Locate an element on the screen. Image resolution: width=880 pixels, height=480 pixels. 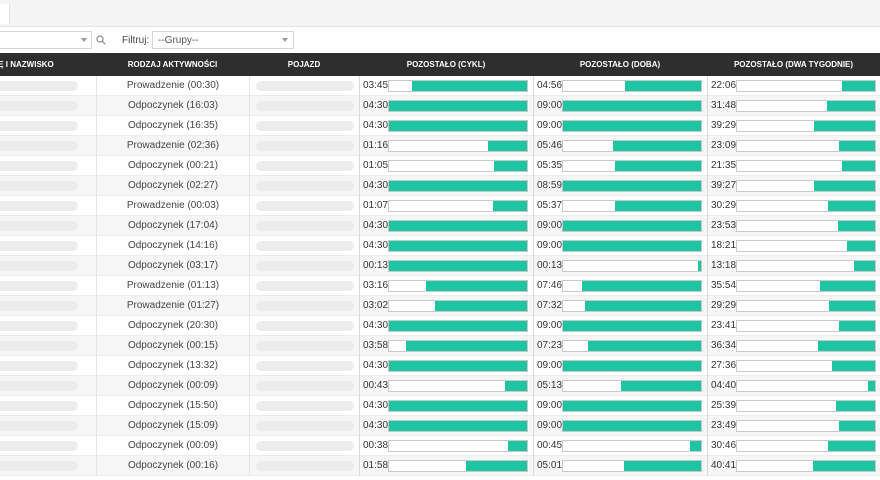
remaining-two-weeks-cell: 25:39 is located at coordinates (793, 406).